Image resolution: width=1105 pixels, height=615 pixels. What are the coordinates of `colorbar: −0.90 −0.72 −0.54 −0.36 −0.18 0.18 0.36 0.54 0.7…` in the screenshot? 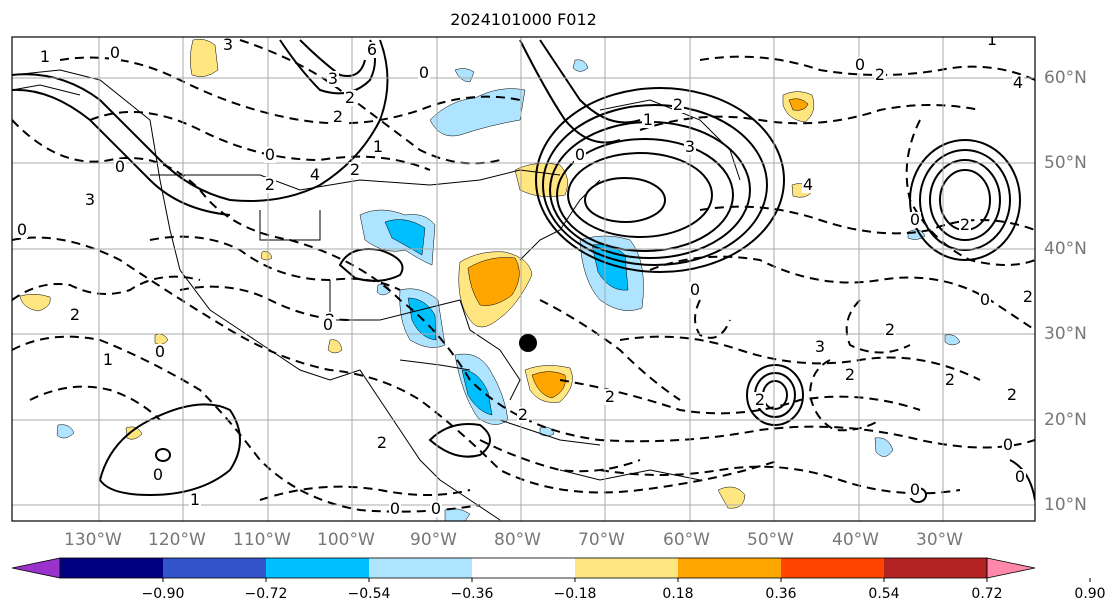 It's located at (558, 579).